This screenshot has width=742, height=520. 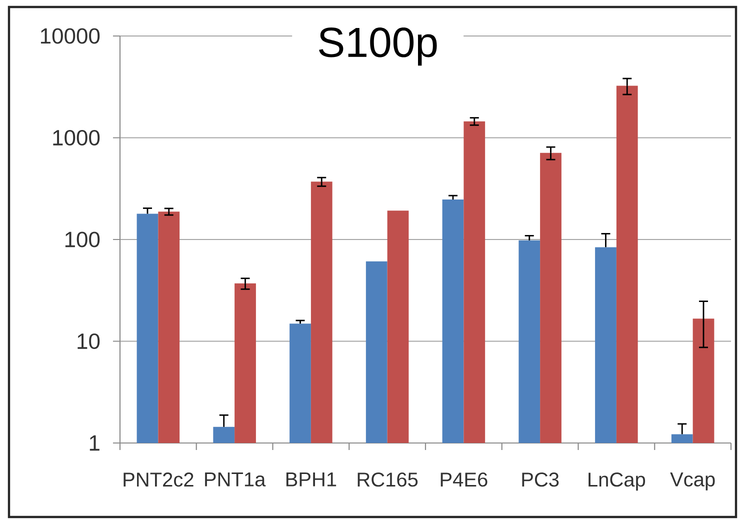 I want to click on x-tick-label: P4E6, so click(x=464, y=479).